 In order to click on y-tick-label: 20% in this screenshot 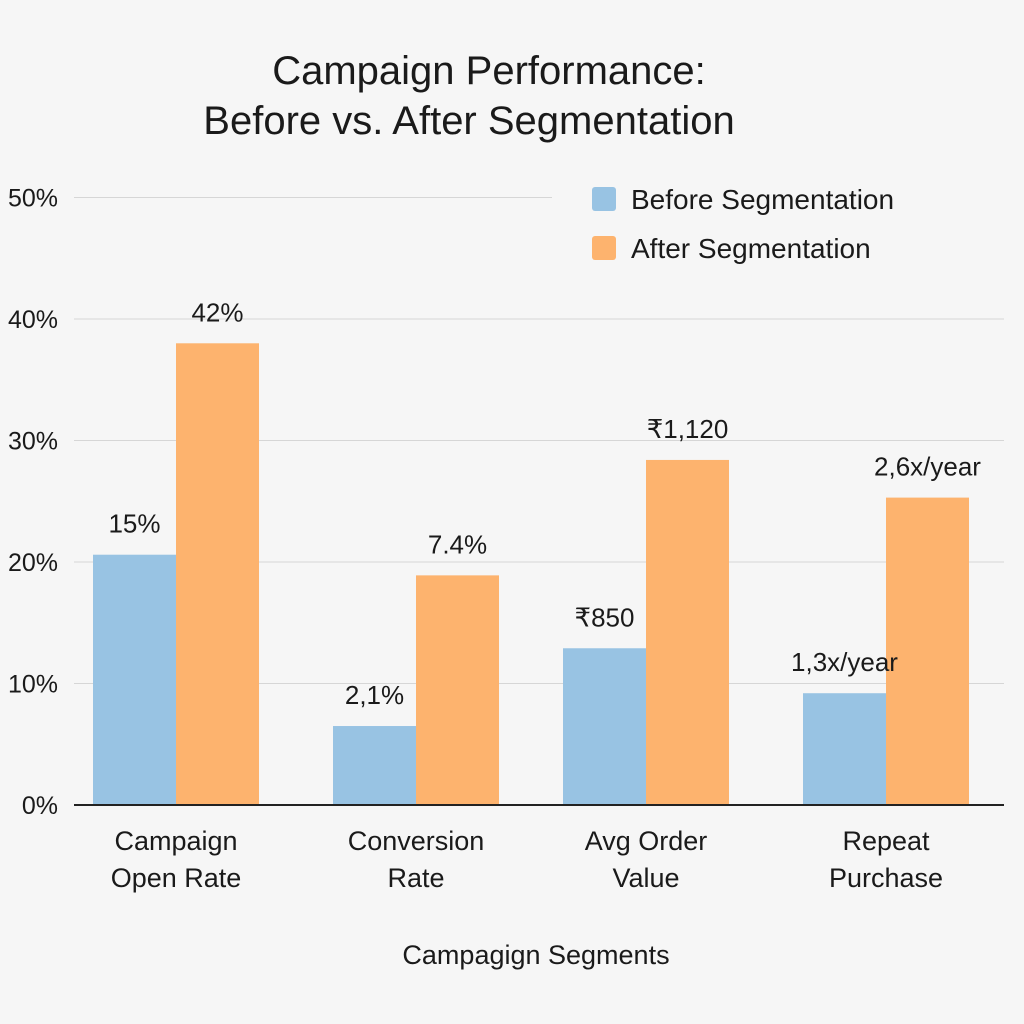, I will do `click(33, 563)`.